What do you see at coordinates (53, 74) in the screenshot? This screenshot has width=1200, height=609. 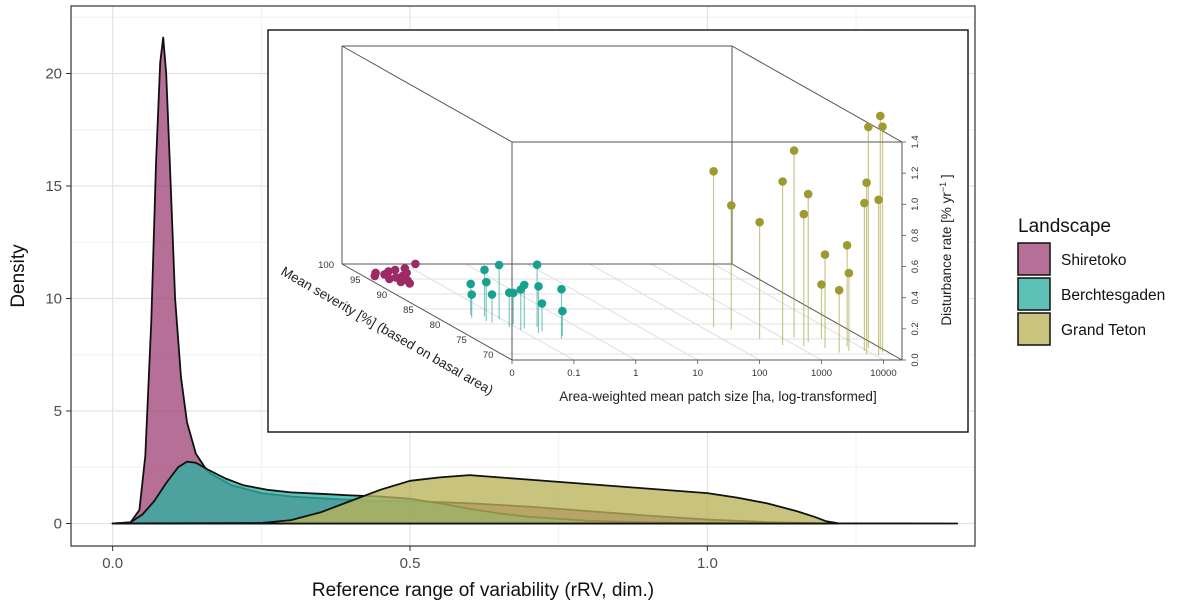 I see `y-tick-label: 20` at bounding box center [53, 74].